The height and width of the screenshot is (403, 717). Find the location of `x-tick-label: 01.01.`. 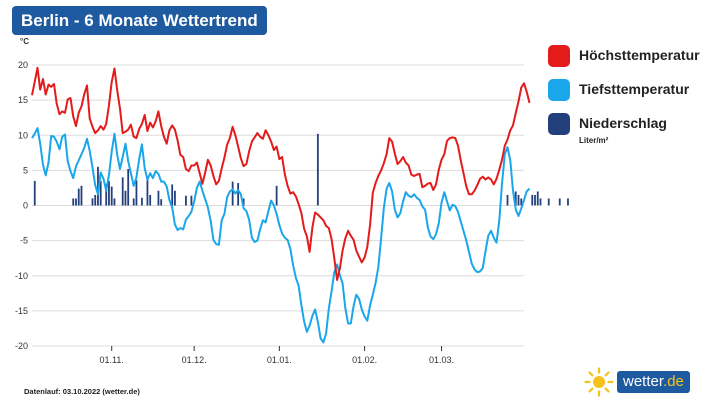

x-tick-label: 01.01. is located at coordinates (279, 360).